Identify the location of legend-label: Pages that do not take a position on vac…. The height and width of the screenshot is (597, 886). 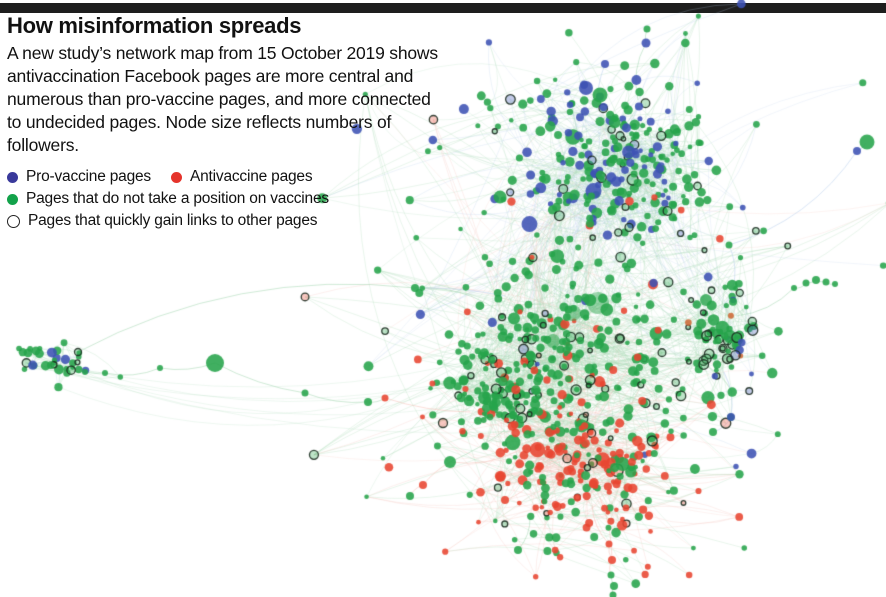
(177, 198).